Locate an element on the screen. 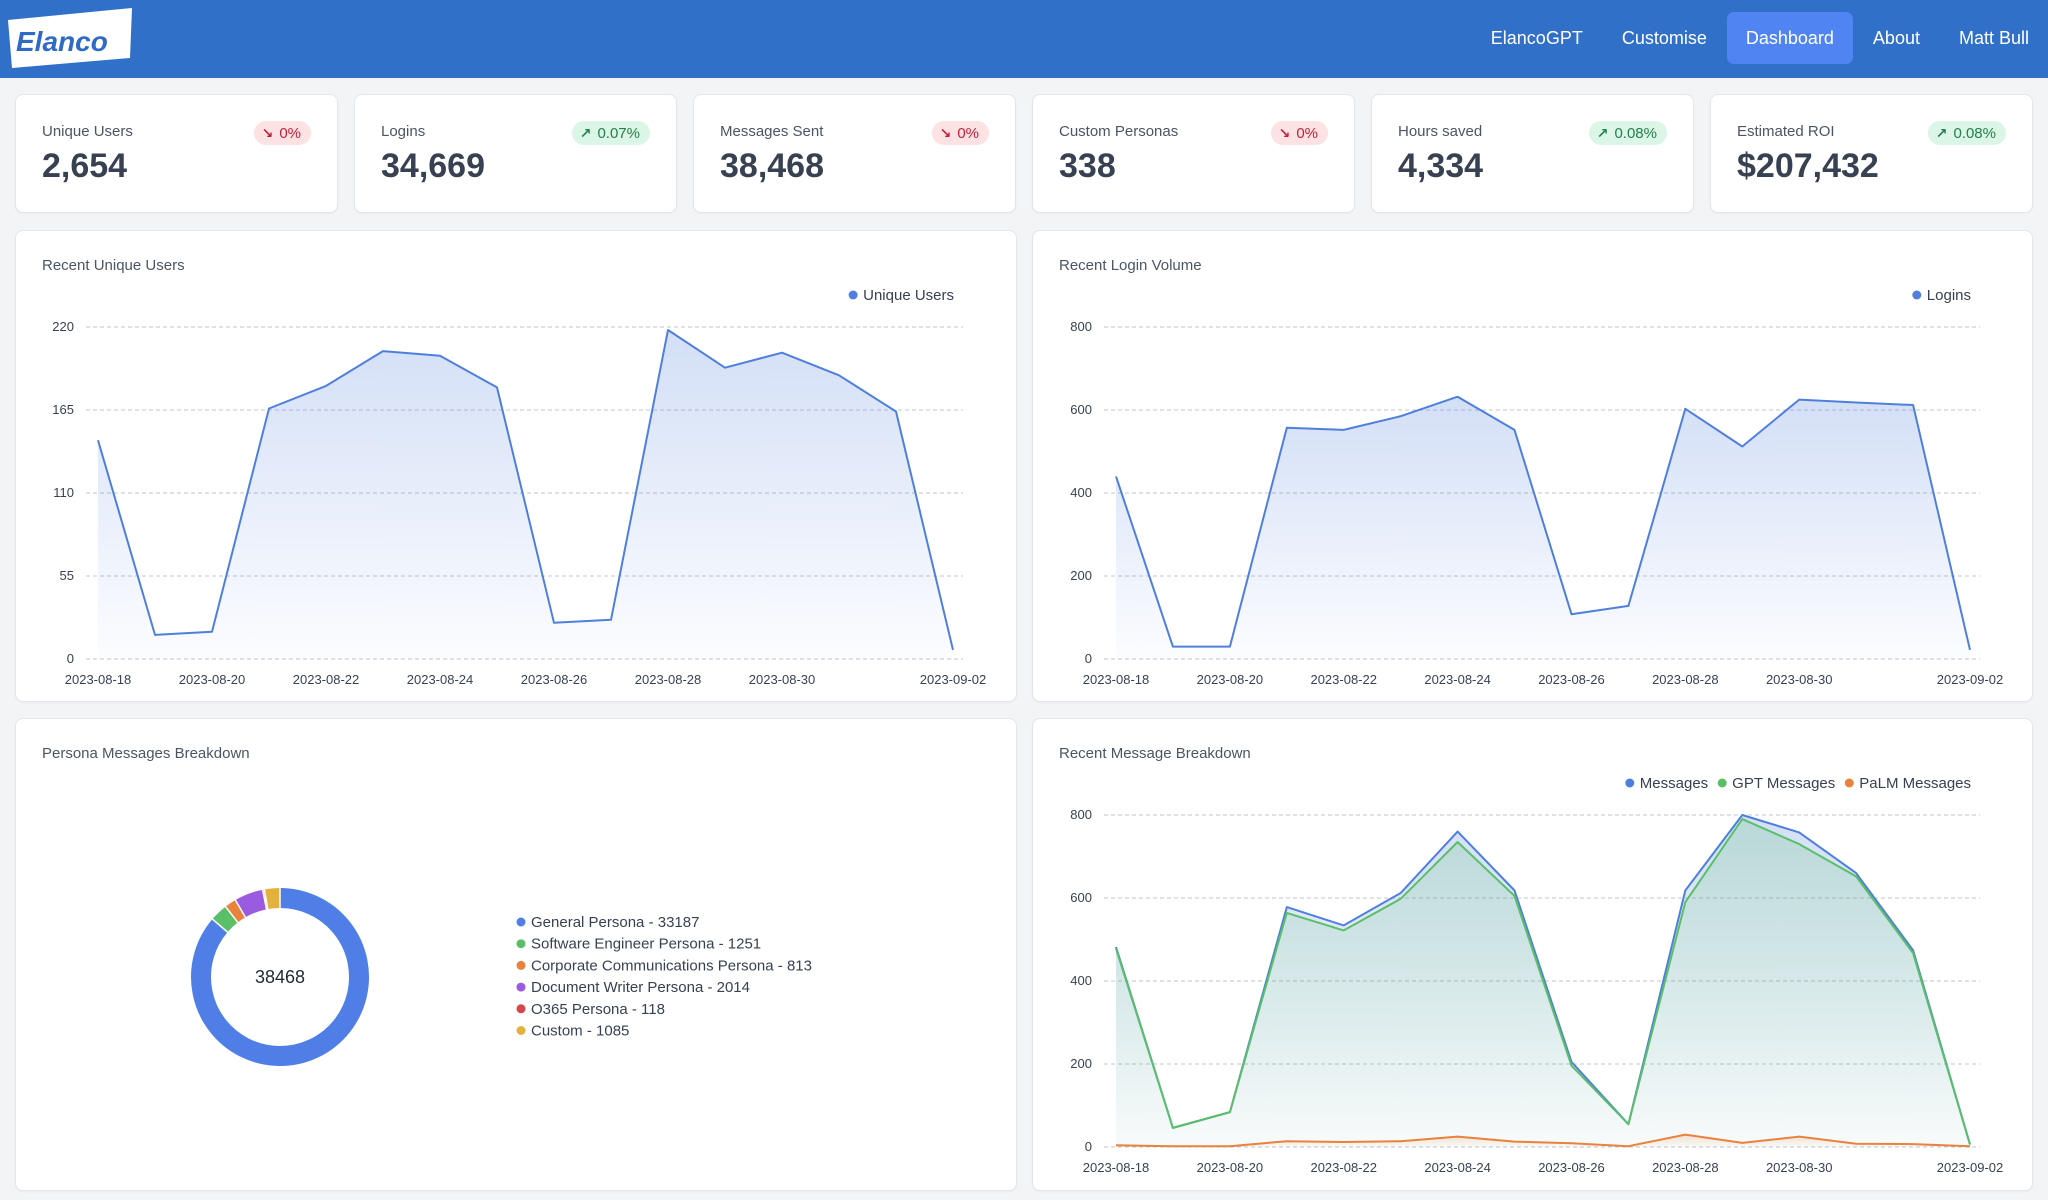 This screenshot has height=1200, width=2048. legend-label: Document Writer Persona - 2014 is located at coordinates (640, 987).